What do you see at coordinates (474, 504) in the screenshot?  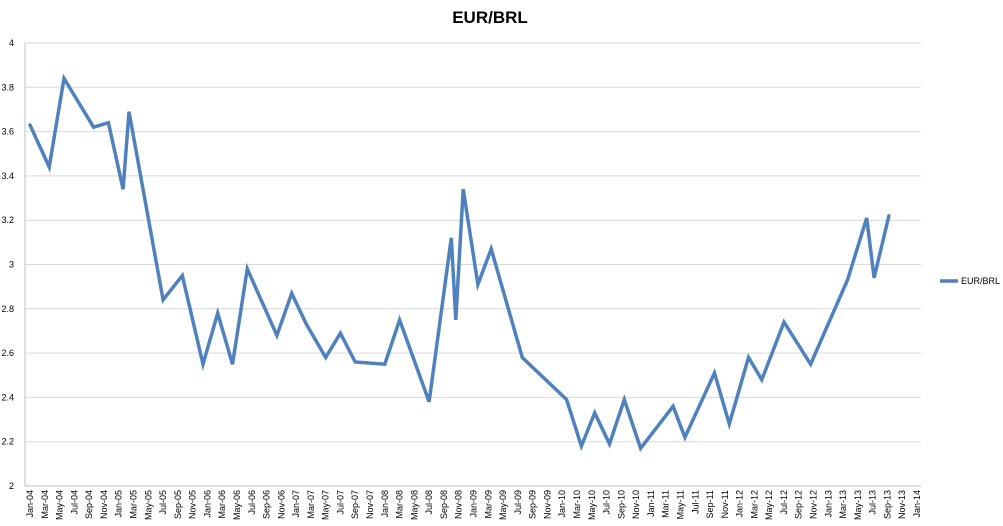 I see `x-tick-label: Jan-09` at bounding box center [474, 504].